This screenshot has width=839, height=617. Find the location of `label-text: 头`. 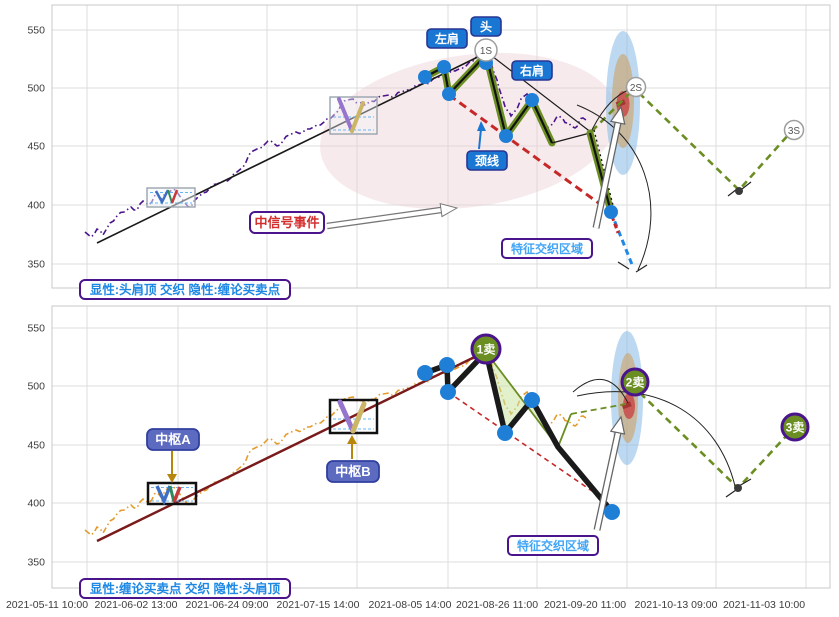

label-text: 头 is located at coordinates (486, 26).